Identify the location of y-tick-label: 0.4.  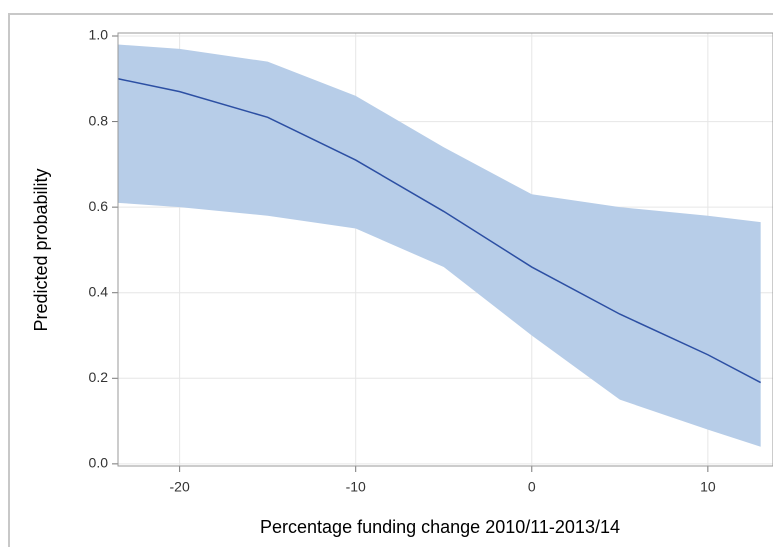
(99, 291).